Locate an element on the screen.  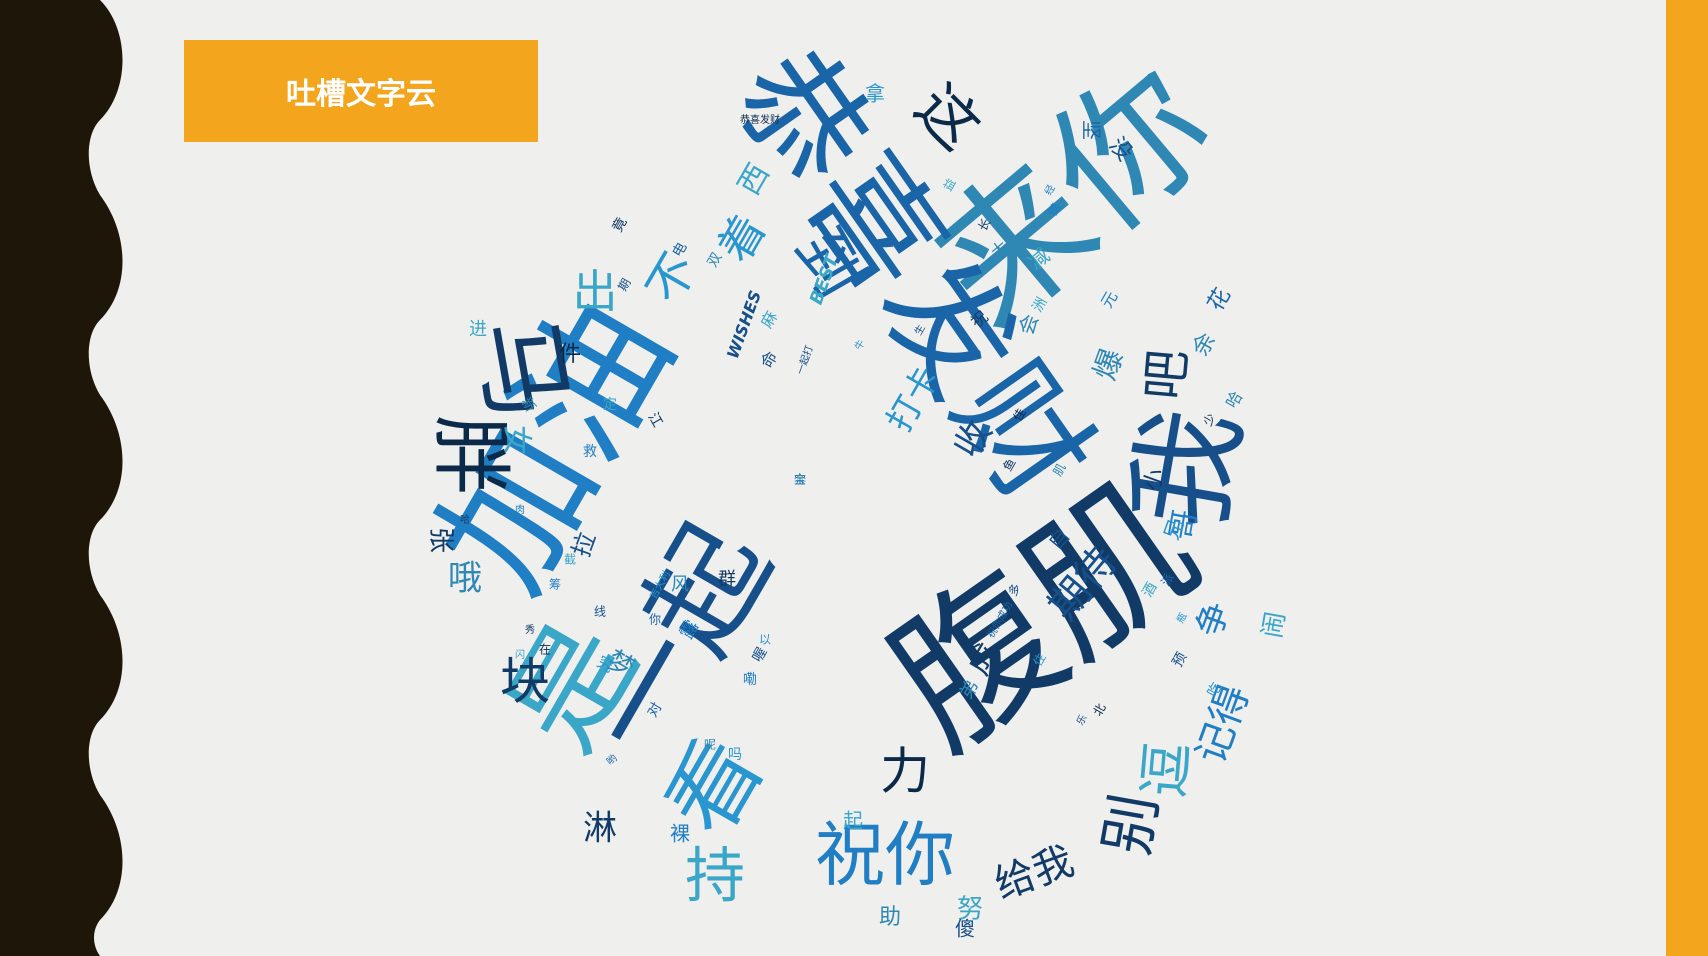
cloud-word: 期 is located at coordinates (625, 284).